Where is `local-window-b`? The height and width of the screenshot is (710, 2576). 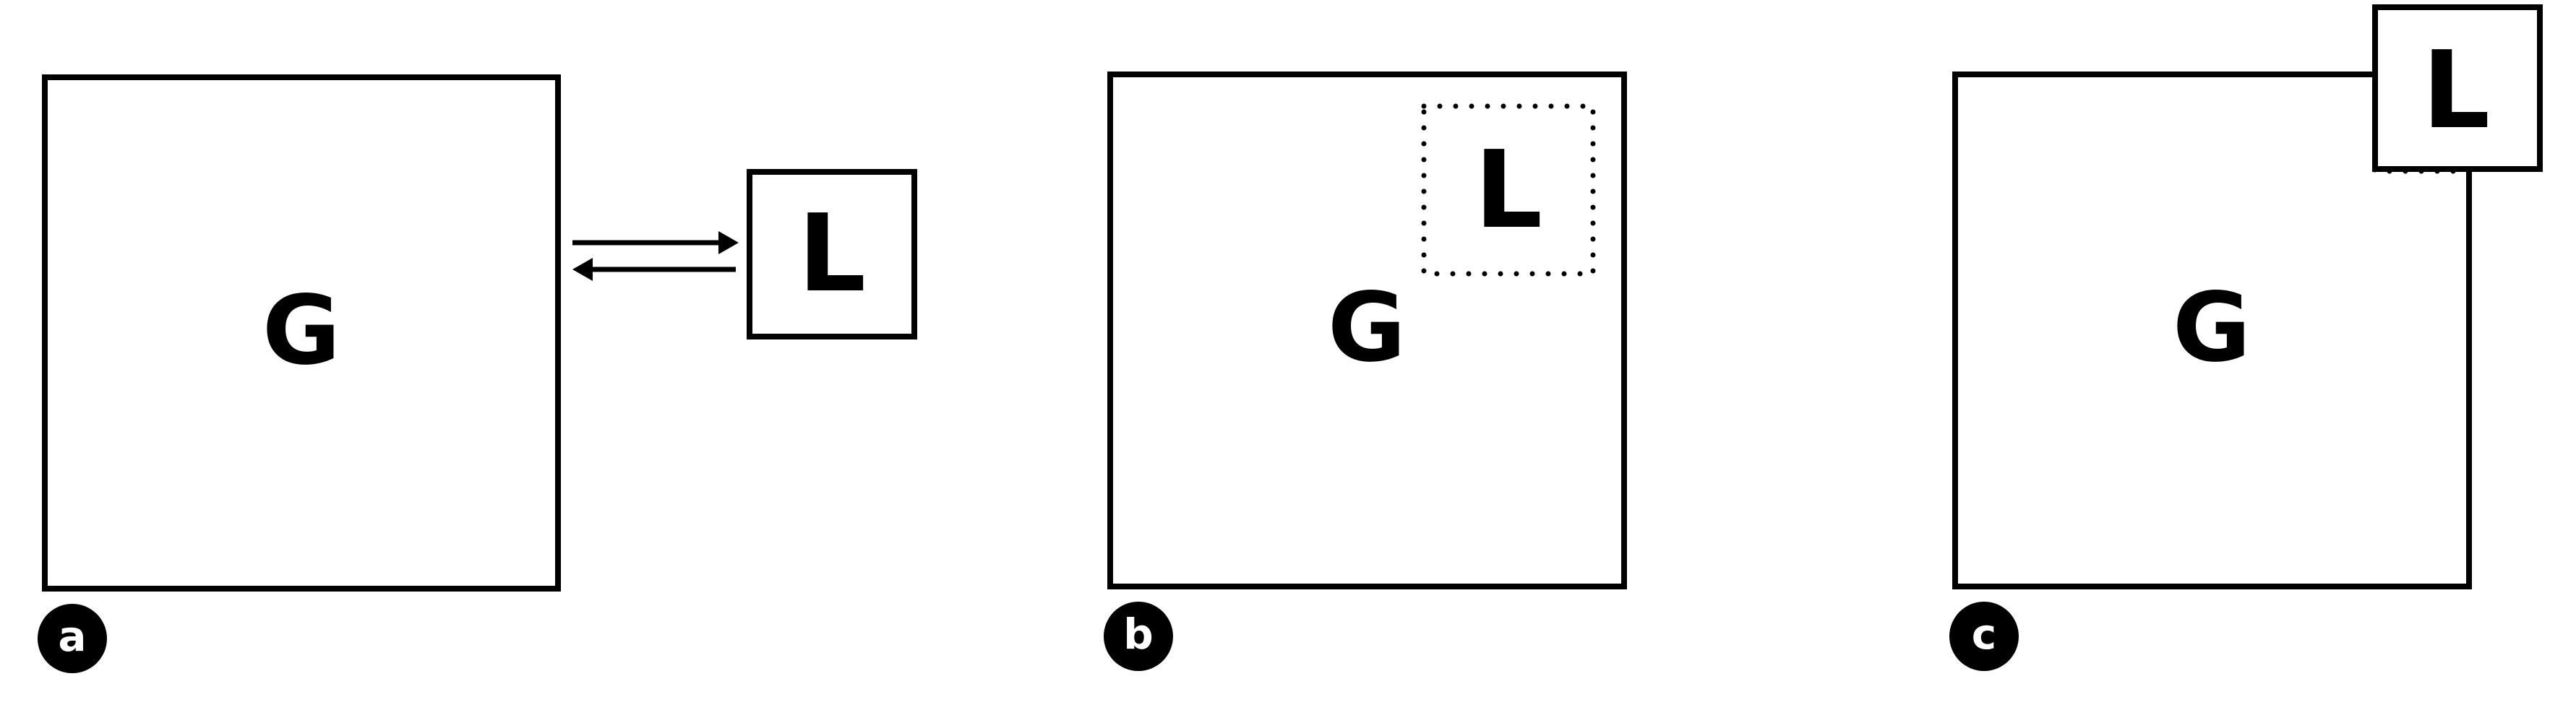
local-window-b is located at coordinates (1508, 190).